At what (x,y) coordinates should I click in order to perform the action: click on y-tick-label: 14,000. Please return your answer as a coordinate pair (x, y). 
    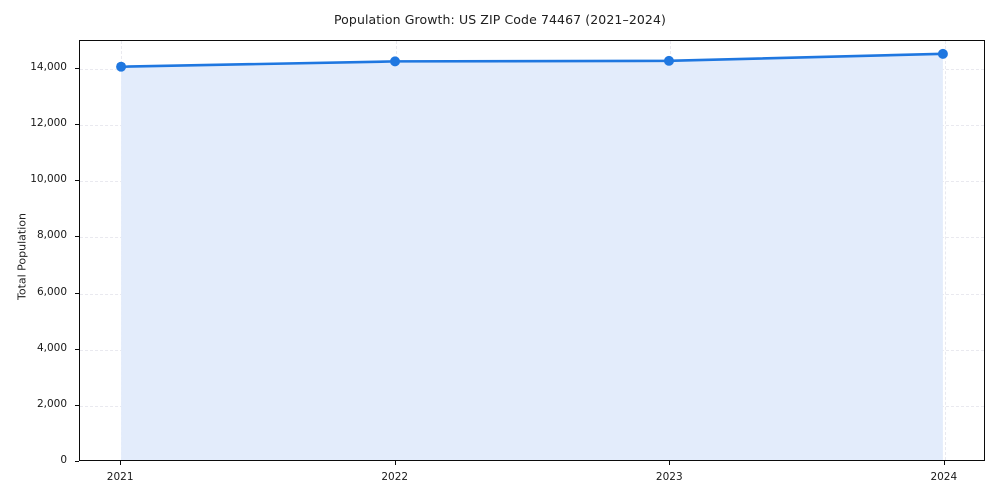
    Looking at the image, I should click on (48, 67).